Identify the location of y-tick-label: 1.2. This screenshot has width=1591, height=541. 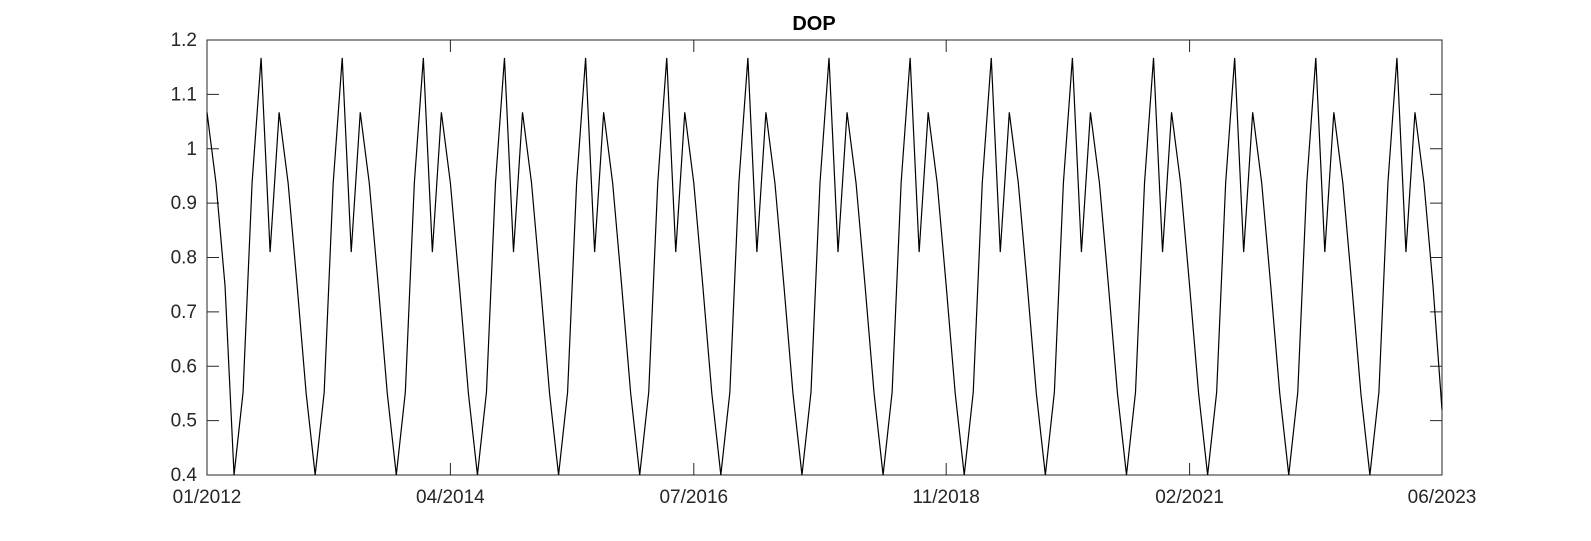
(184, 40).